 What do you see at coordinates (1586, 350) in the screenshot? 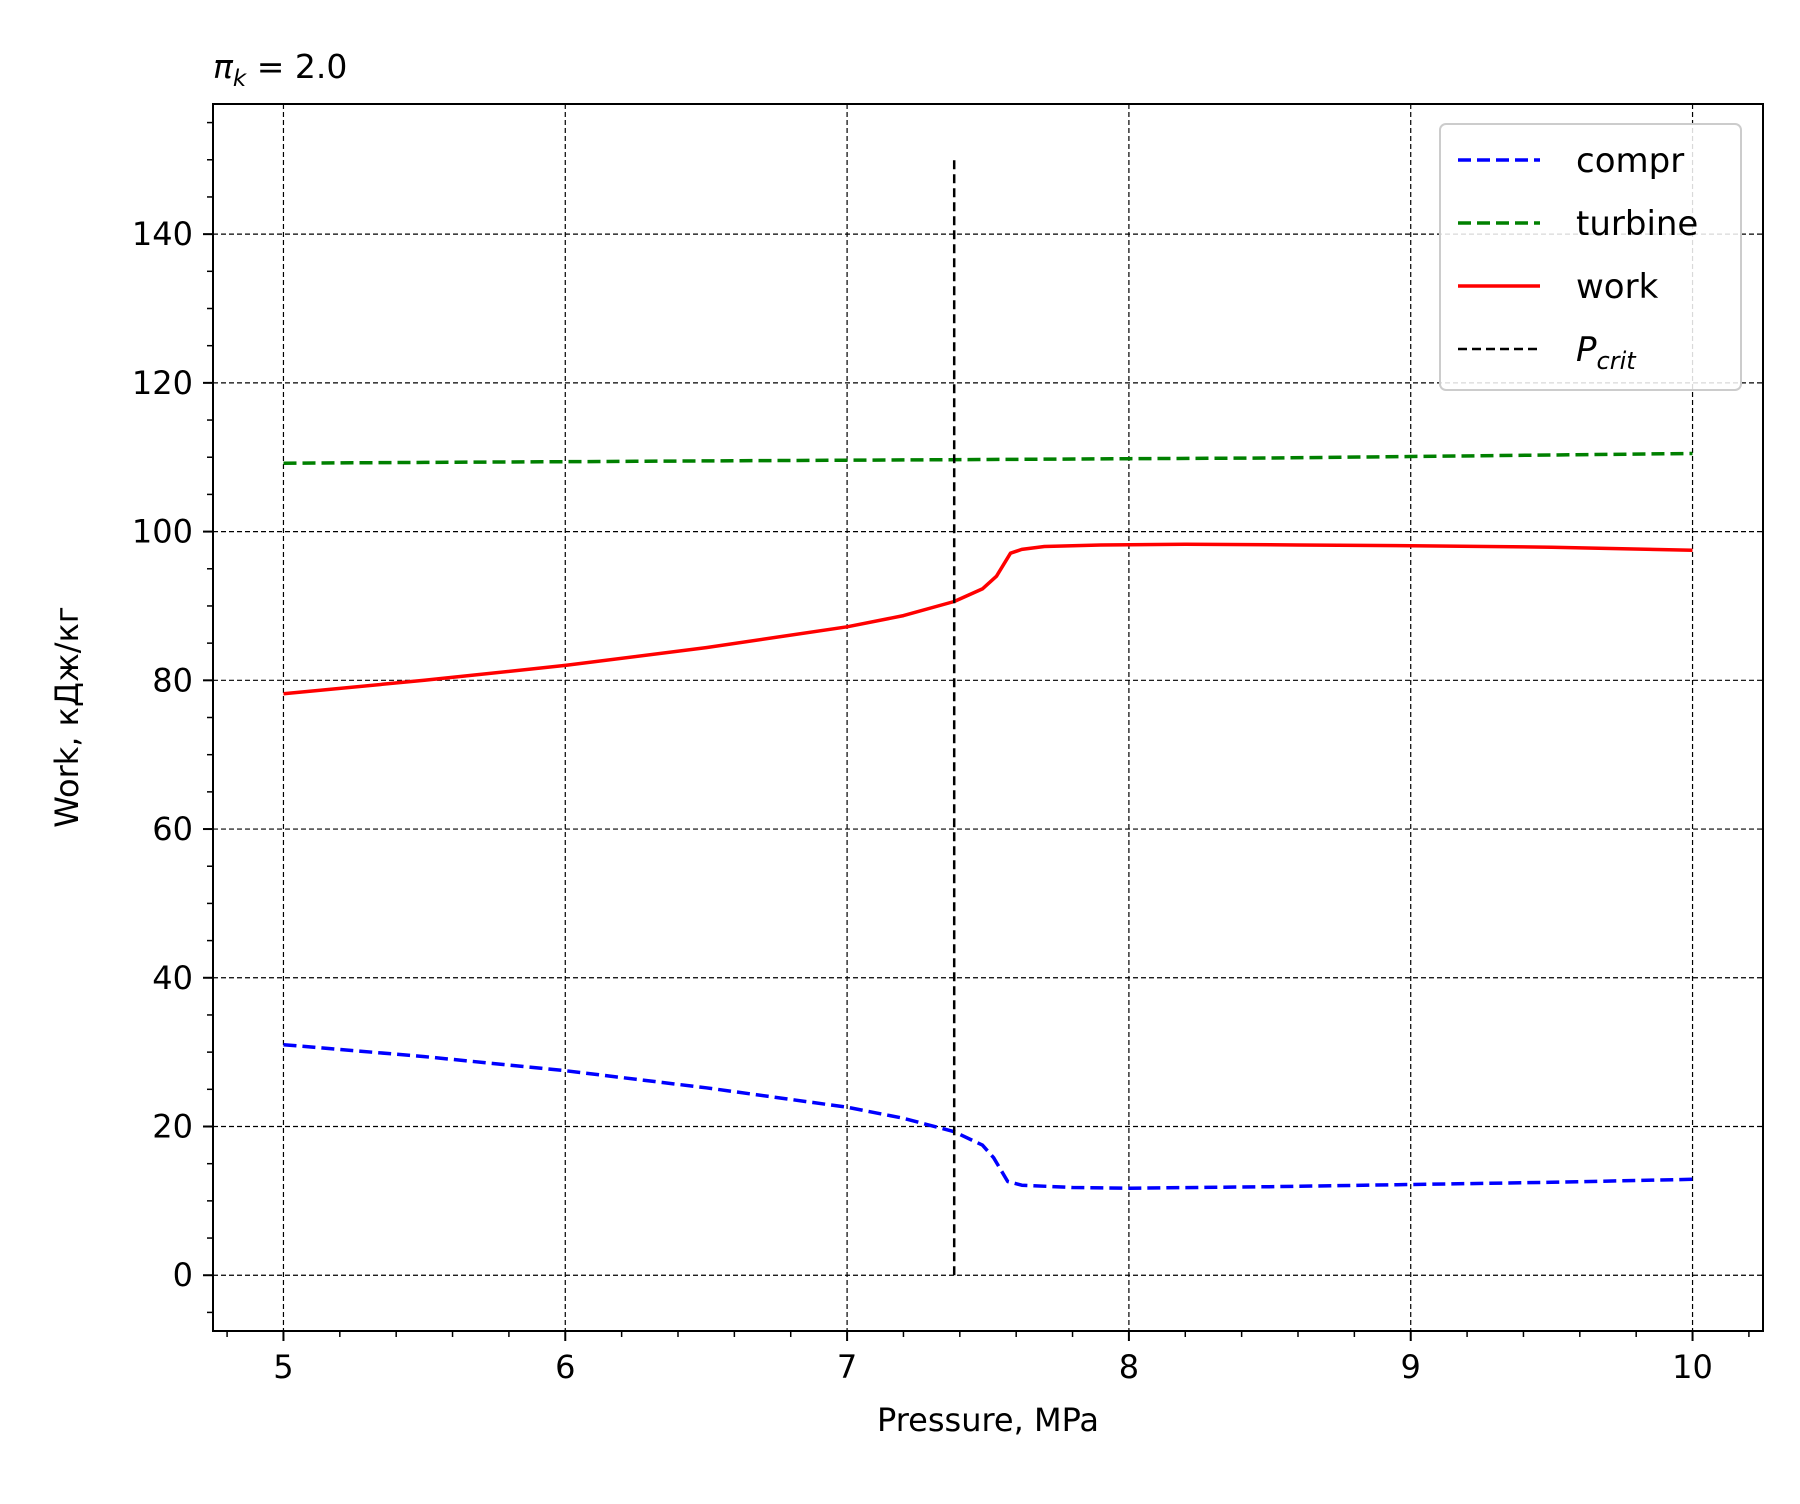
I see `pcrit-symbol: P` at bounding box center [1586, 350].